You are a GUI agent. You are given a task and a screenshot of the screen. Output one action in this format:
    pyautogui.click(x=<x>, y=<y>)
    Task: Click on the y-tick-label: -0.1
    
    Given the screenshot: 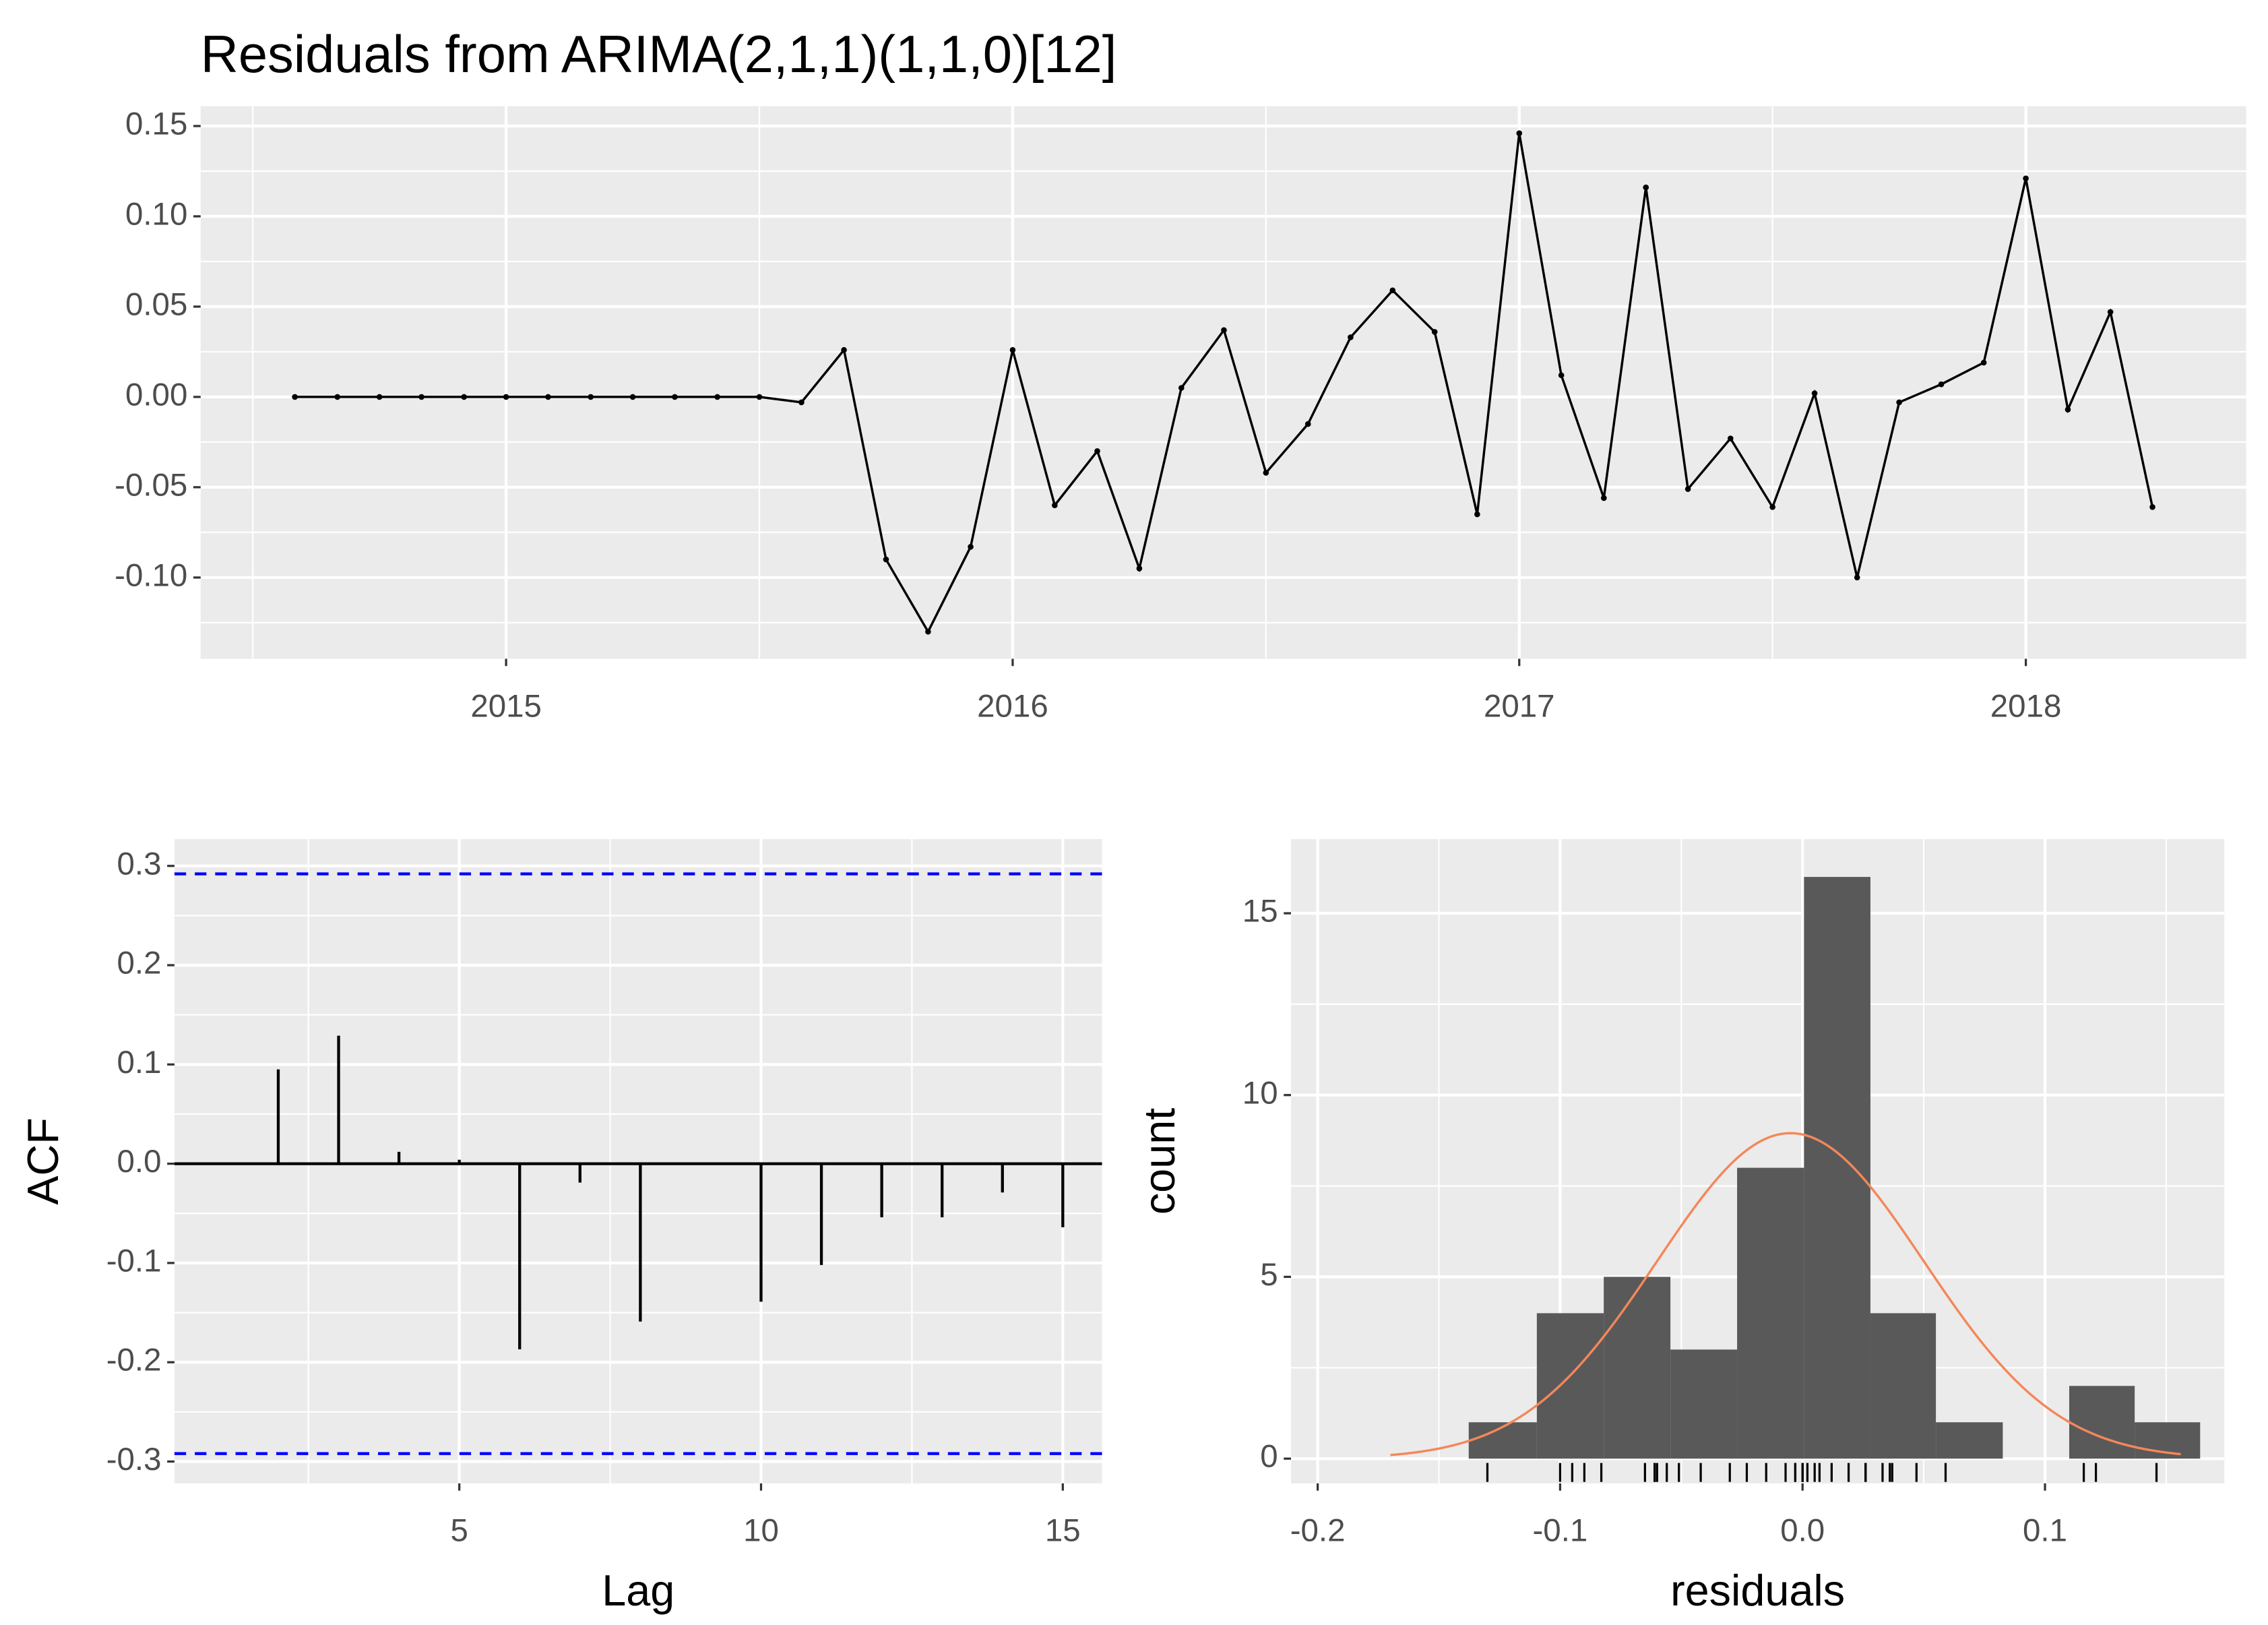 What is the action you would take?
    pyautogui.click(x=134, y=1261)
    